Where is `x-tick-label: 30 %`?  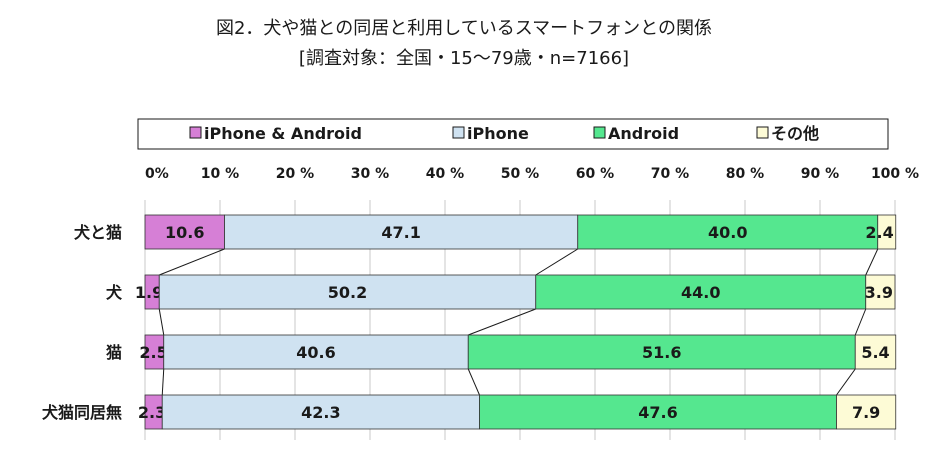
x-tick-label: 30 % is located at coordinates (370, 174).